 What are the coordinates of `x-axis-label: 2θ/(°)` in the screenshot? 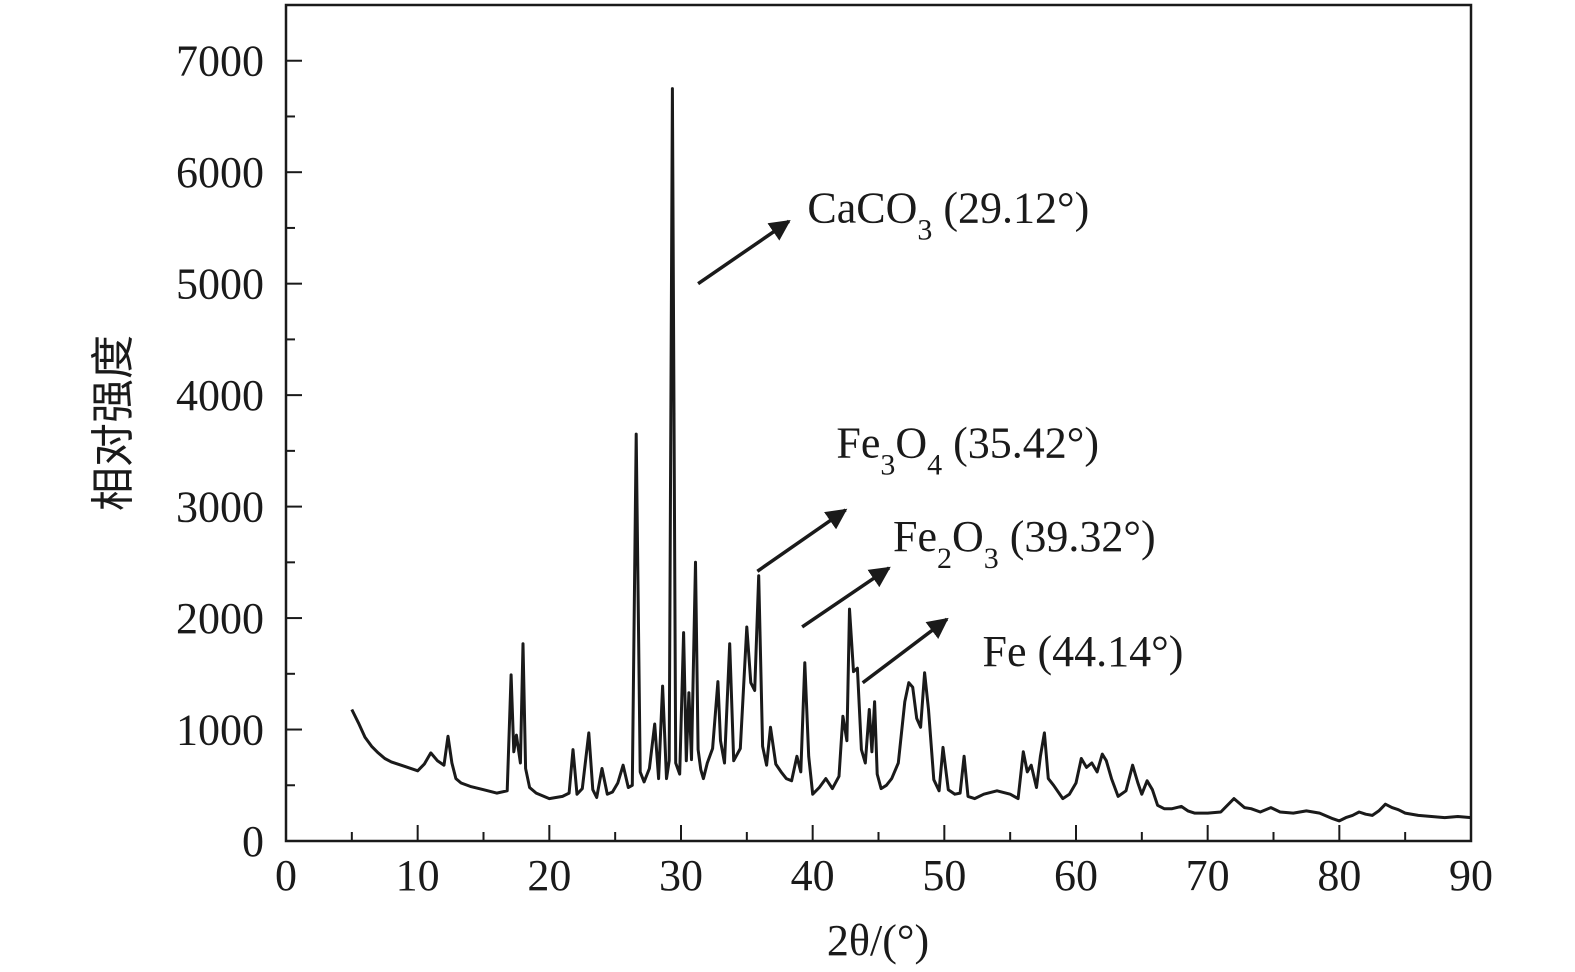 It's located at (878, 940).